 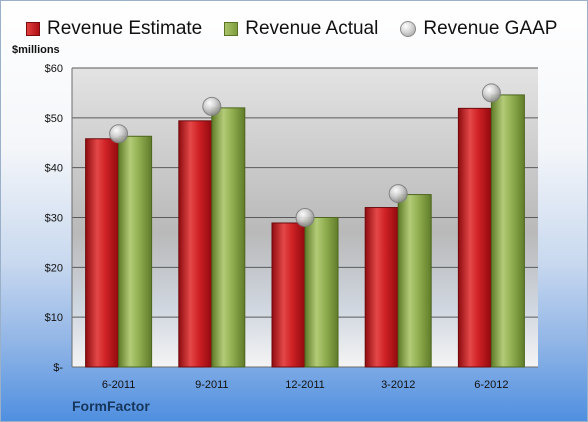 I want to click on y-axis-unit-label: $millions, so click(x=36, y=50).